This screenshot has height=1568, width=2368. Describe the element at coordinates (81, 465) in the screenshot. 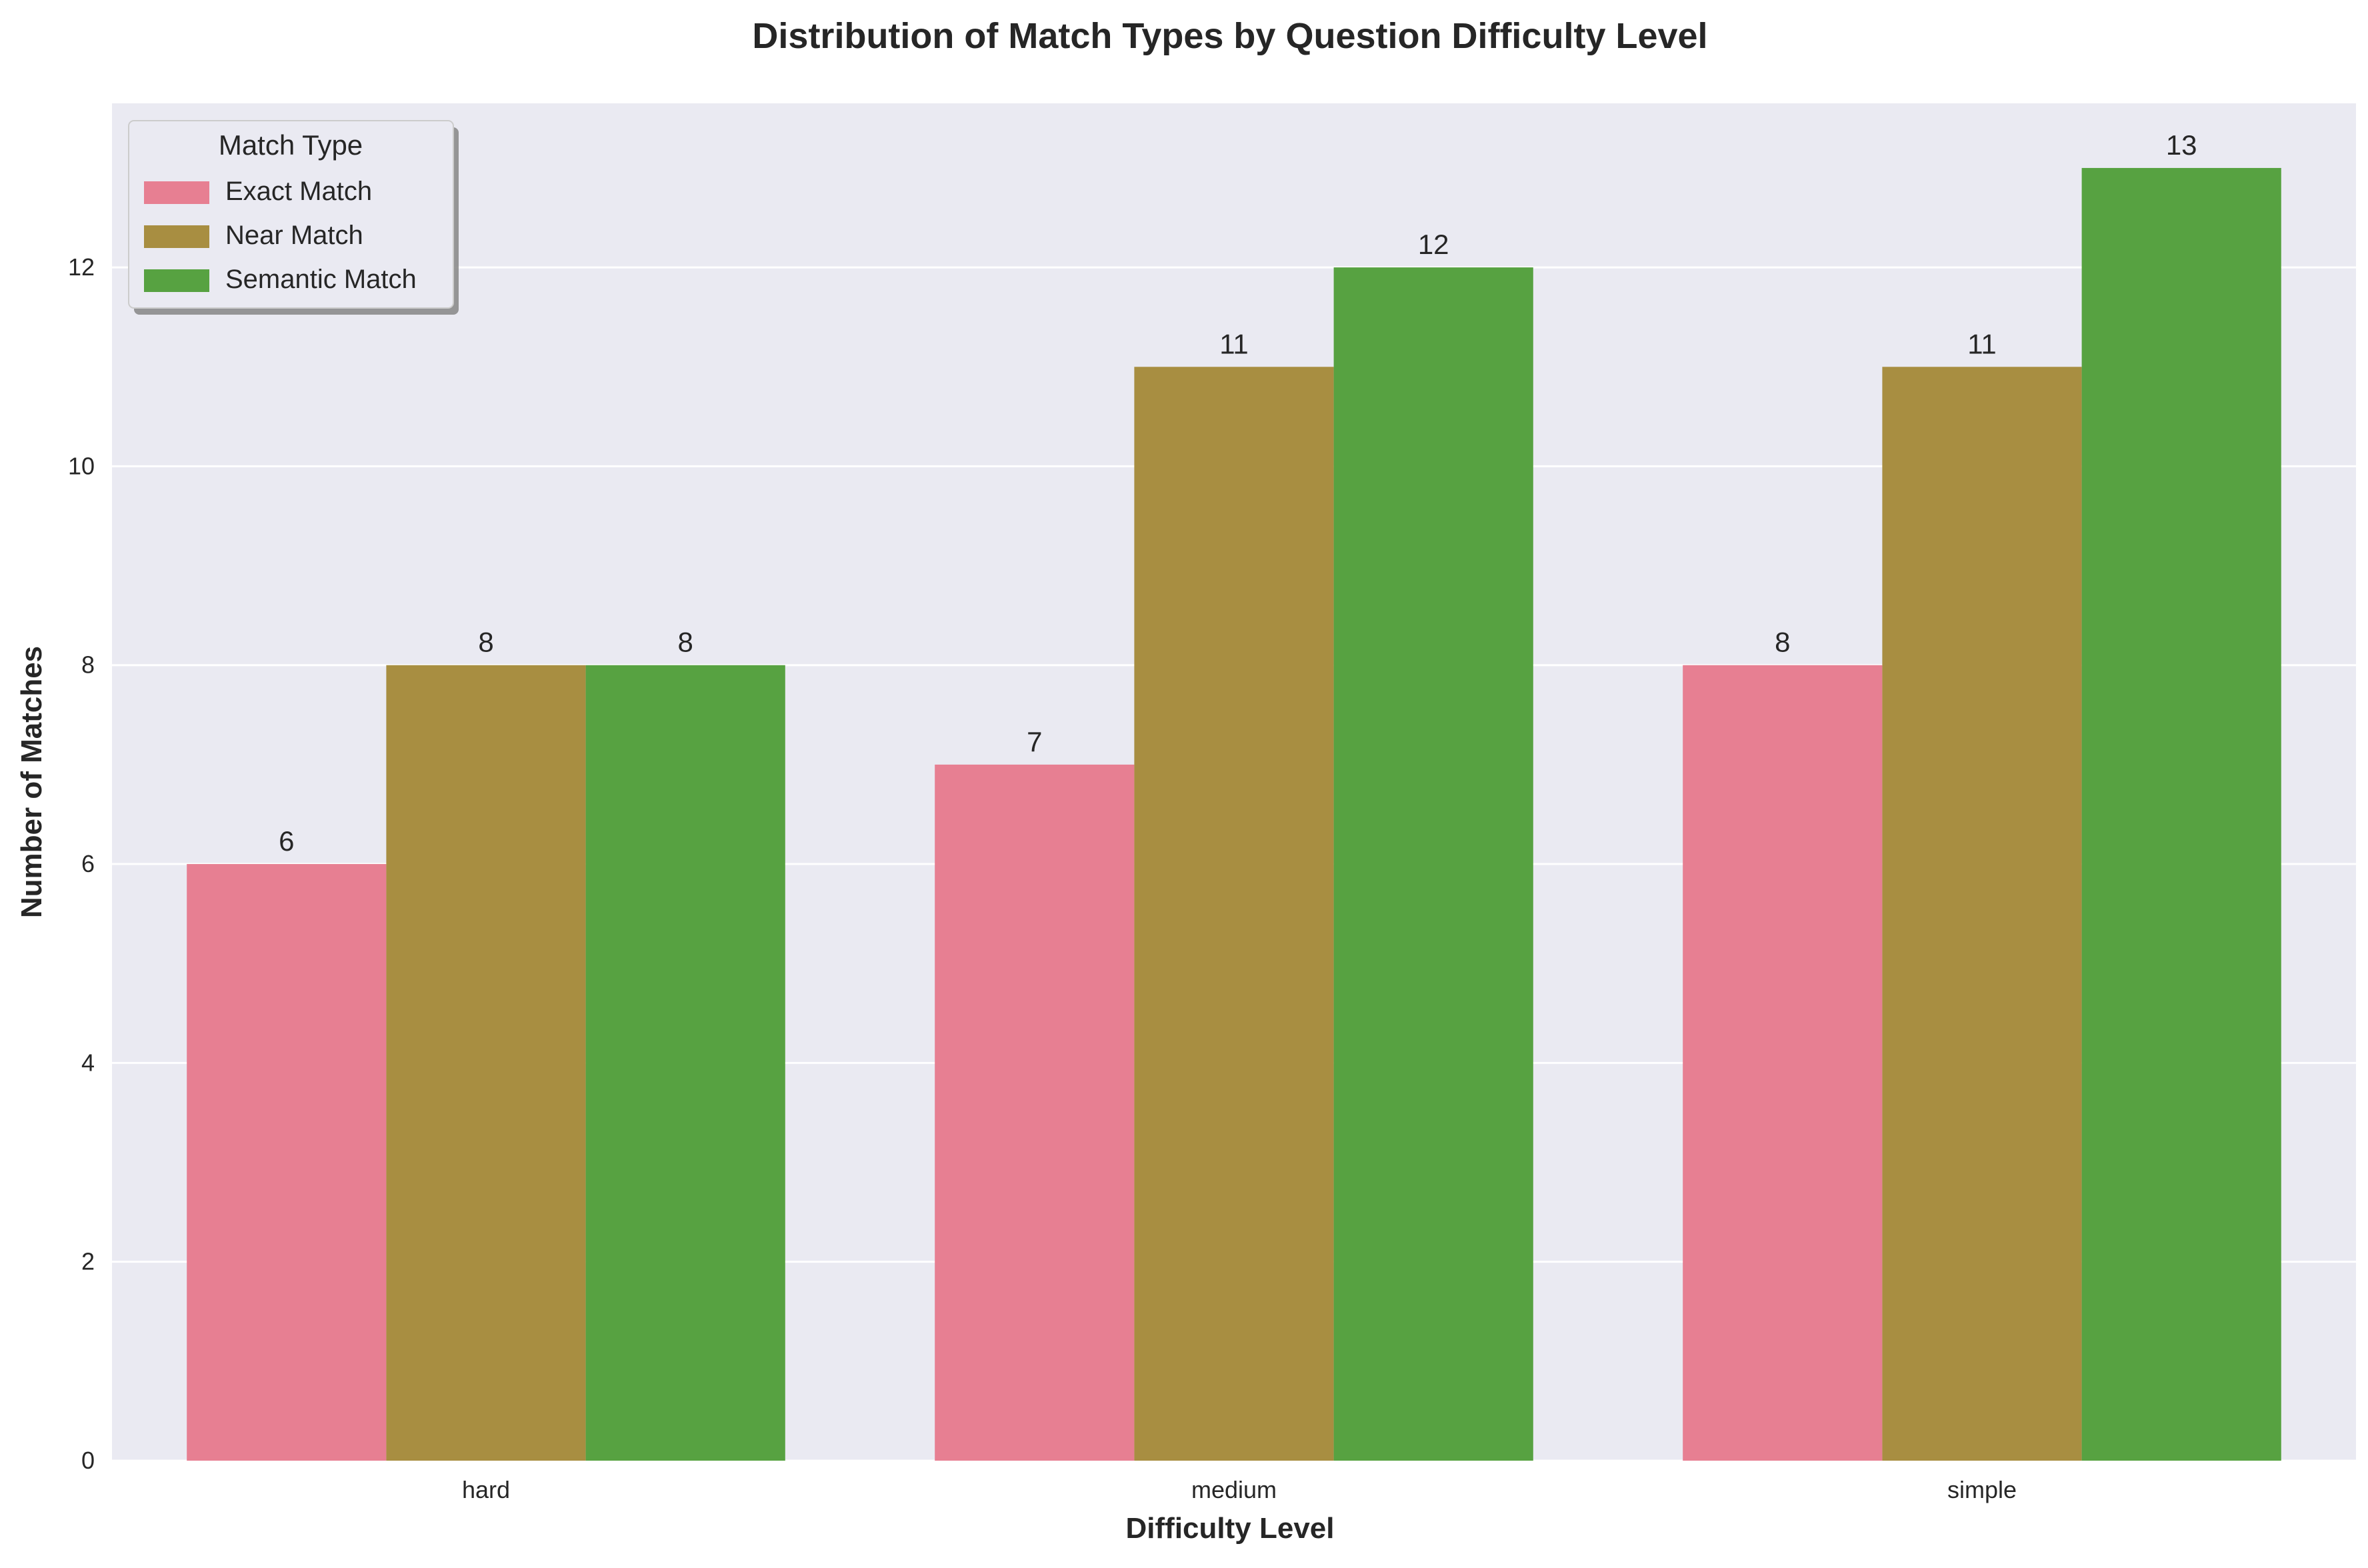

I see `y-tick-label: 10` at that location.